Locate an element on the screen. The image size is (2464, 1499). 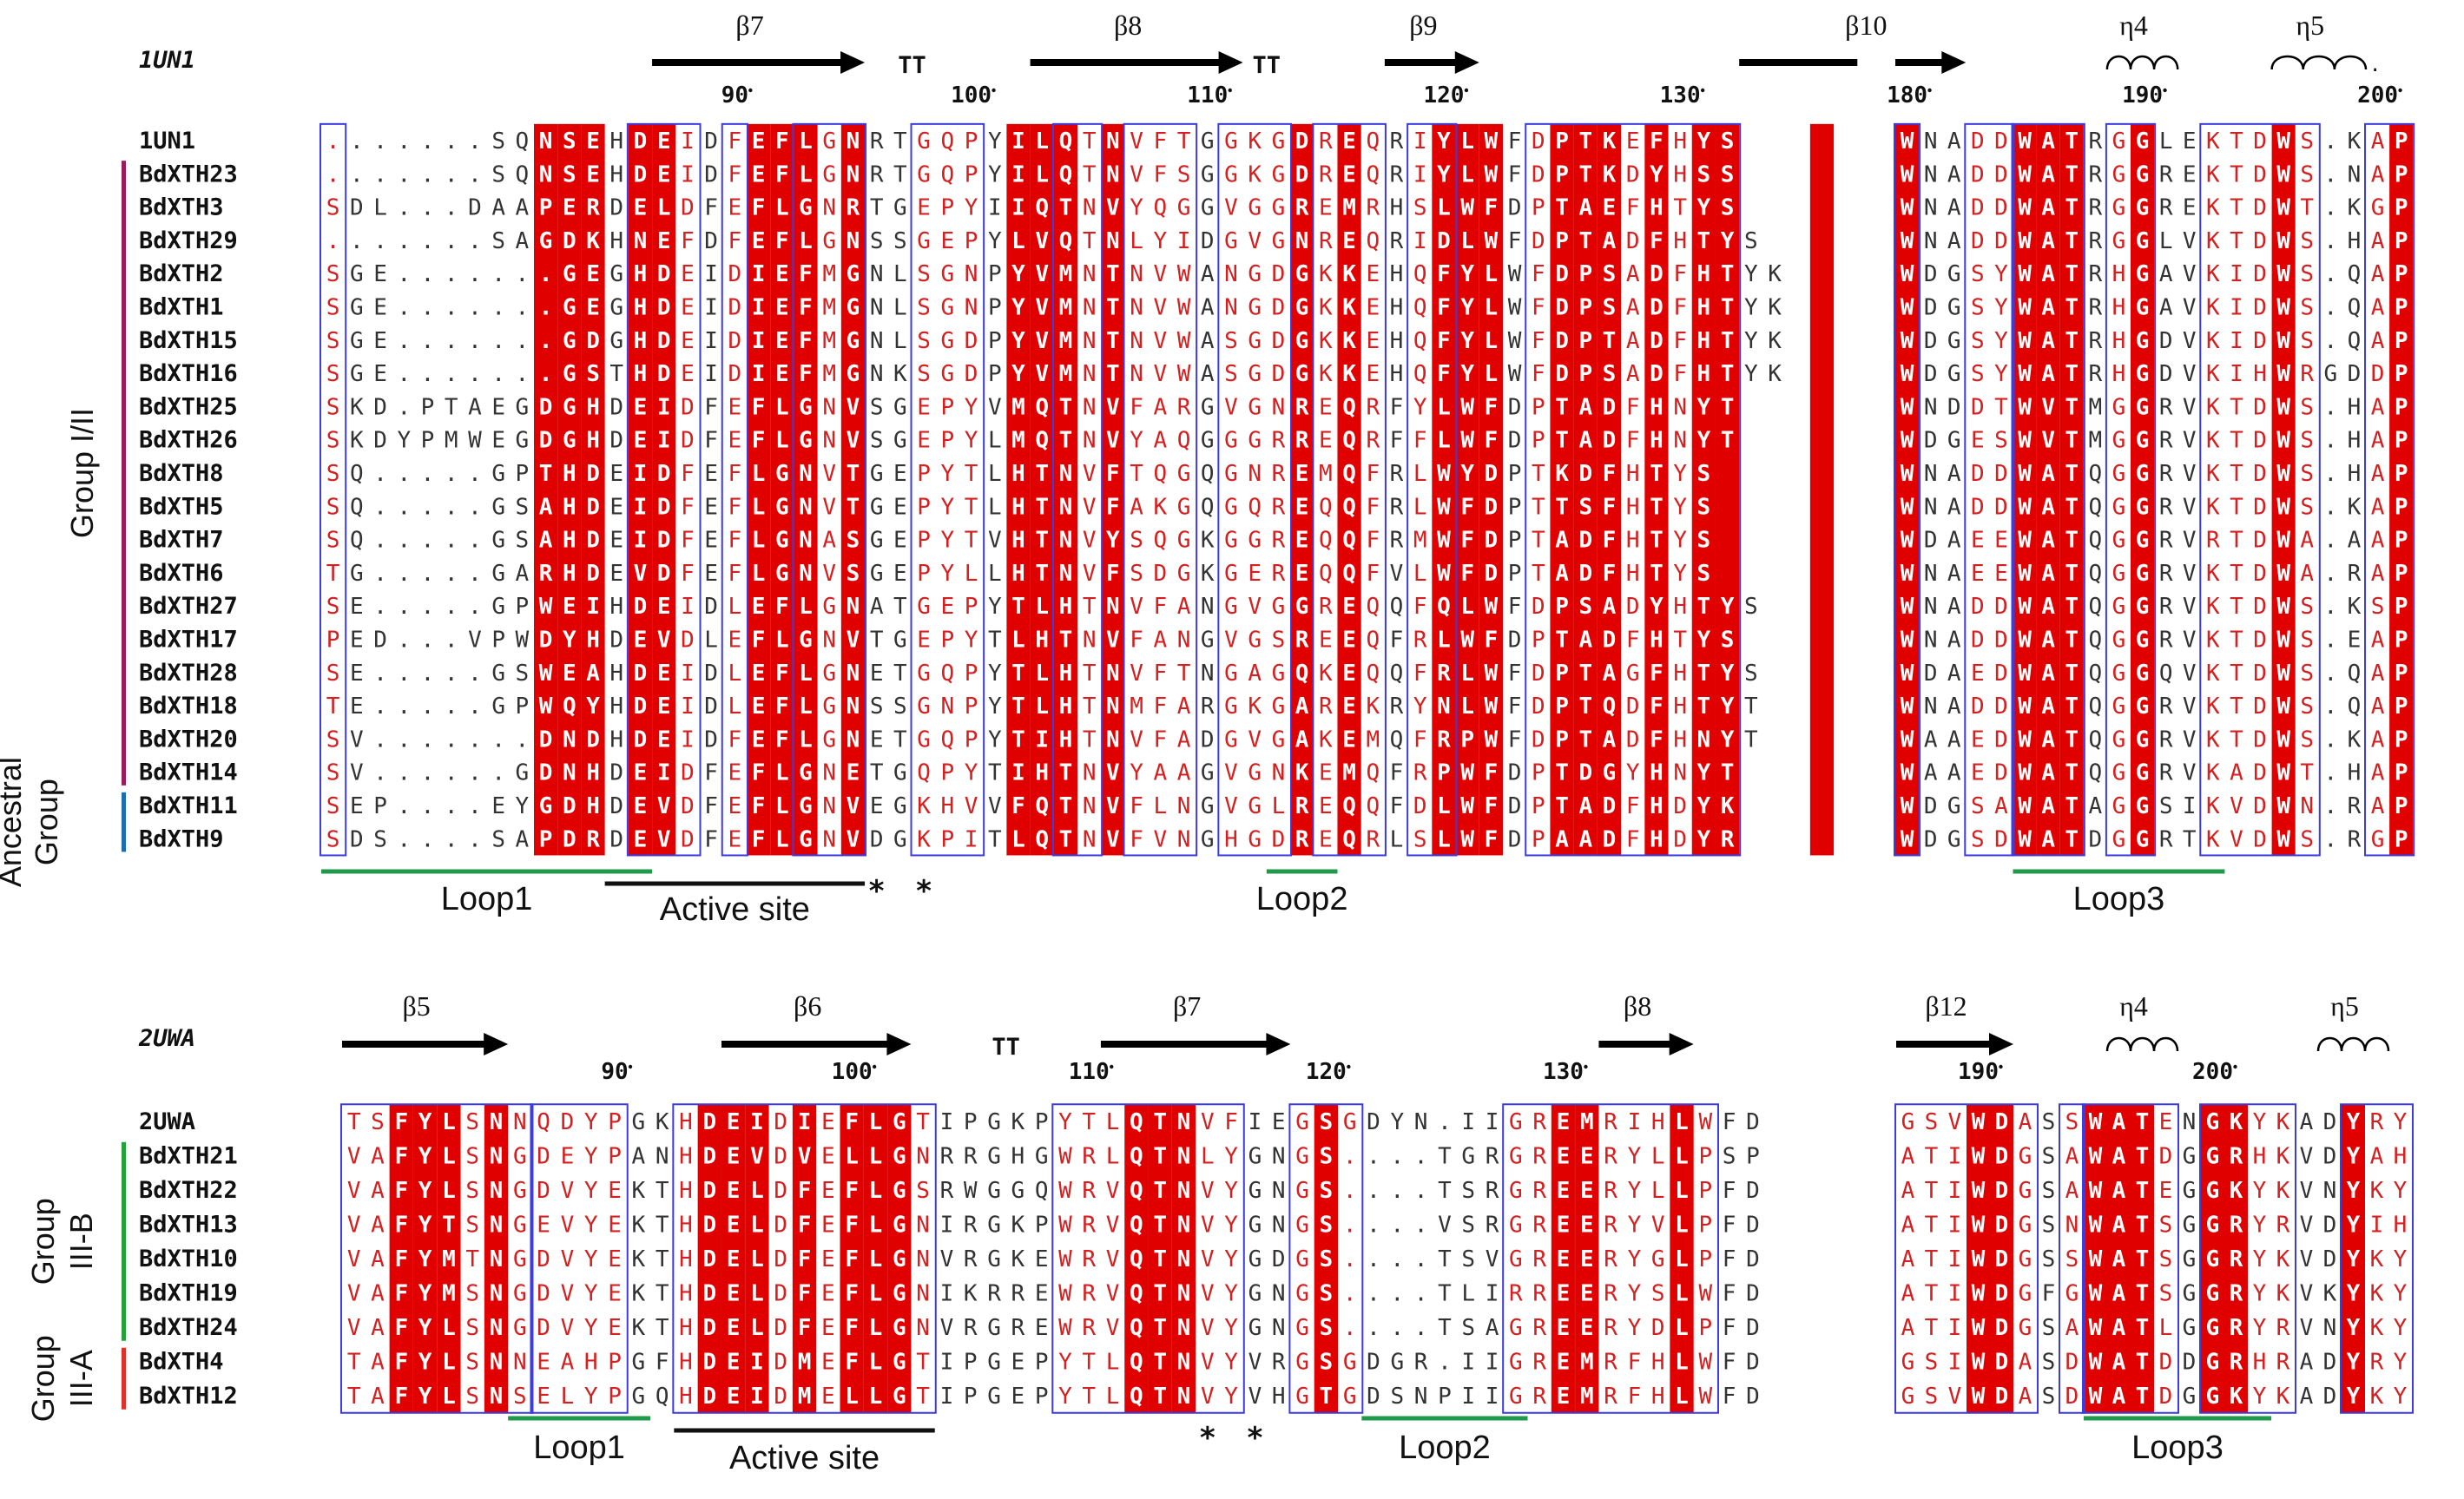
sequence-name: BdXTH24 is located at coordinates (188, 1328).